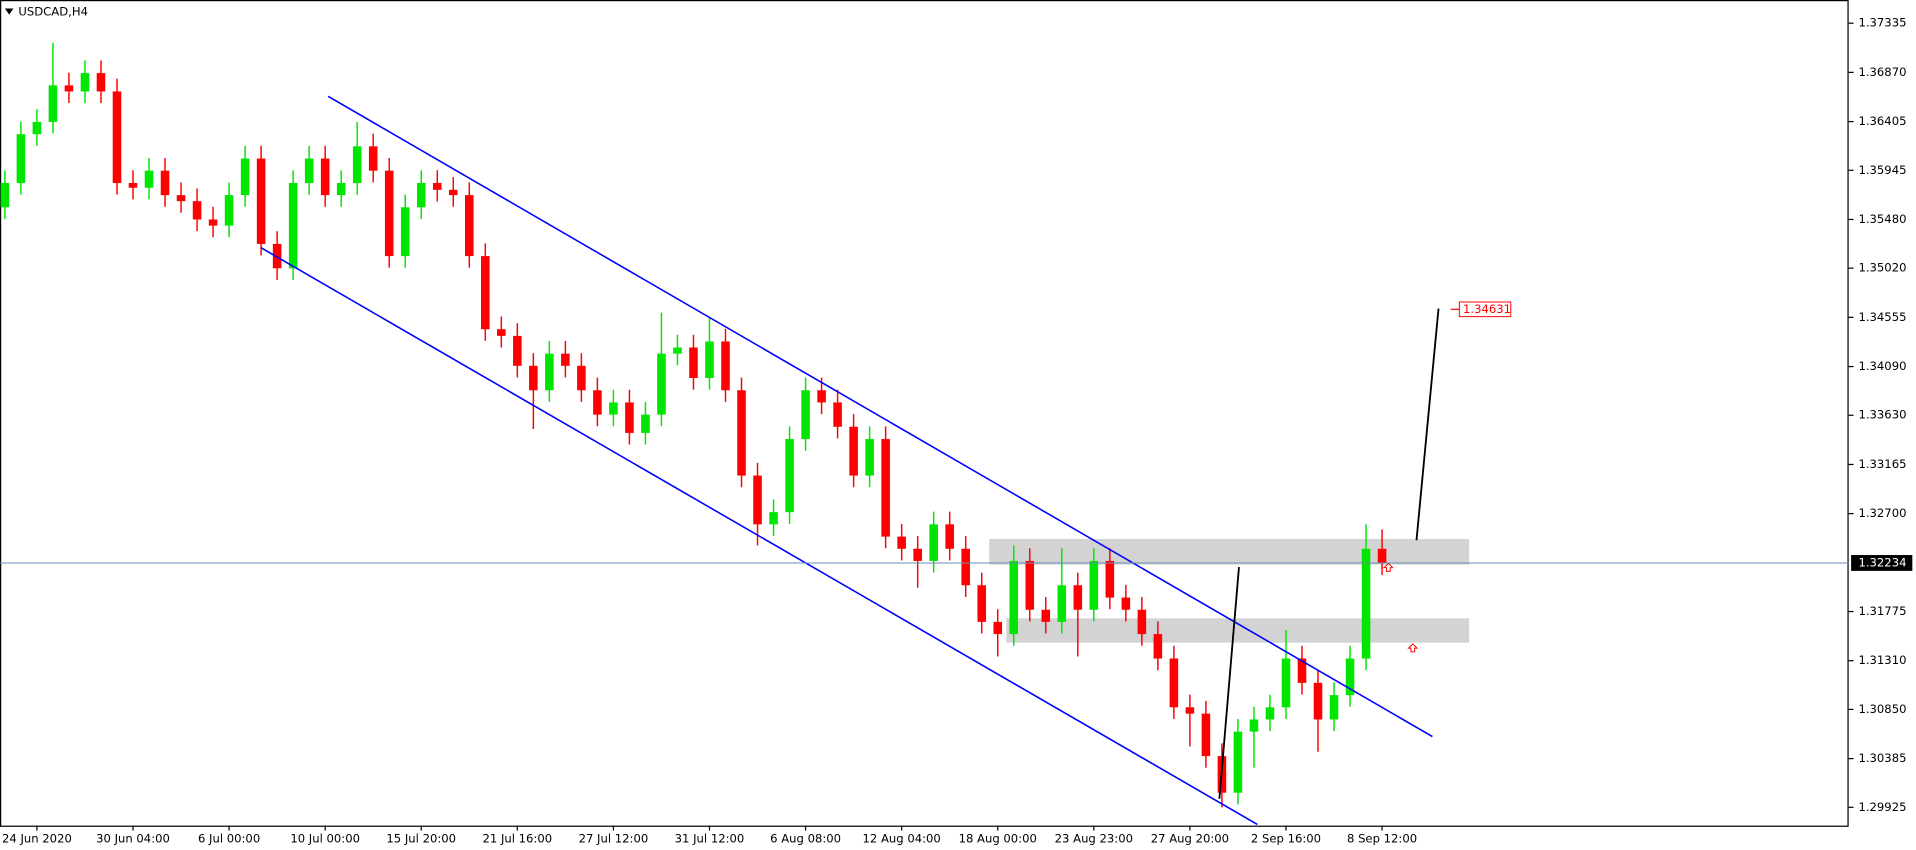  I want to click on y-tick-label: 1.30385, so click(1882, 758).